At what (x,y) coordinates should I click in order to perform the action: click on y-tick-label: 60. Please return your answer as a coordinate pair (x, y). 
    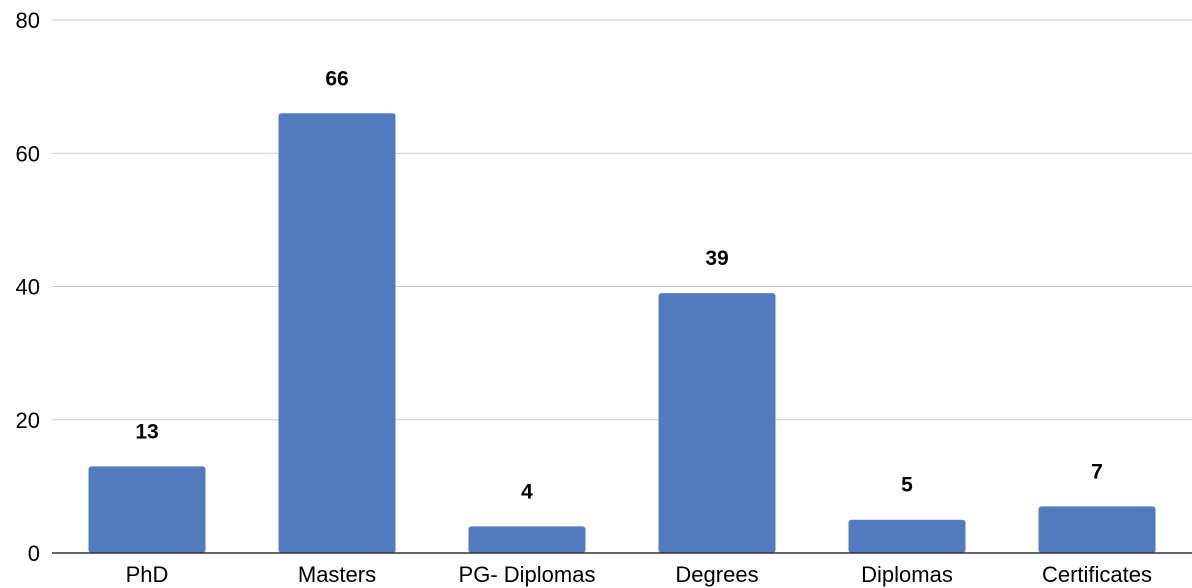
    Looking at the image, I should click on (28, 153).